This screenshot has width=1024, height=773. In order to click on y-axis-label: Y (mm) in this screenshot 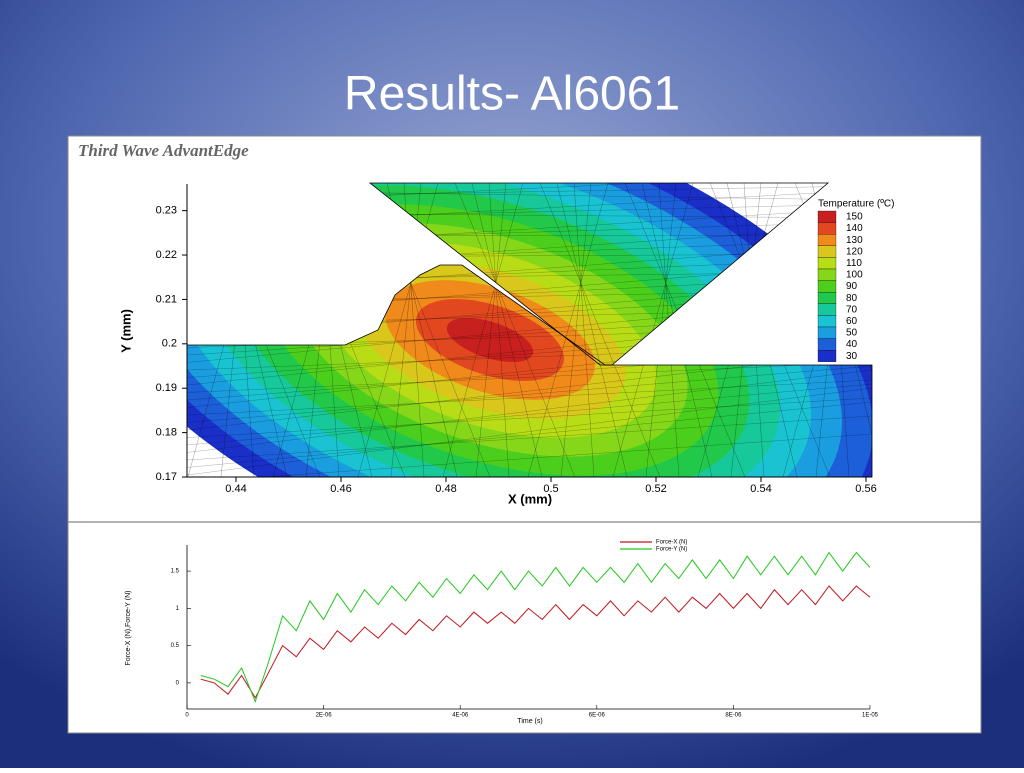, I will do `click(125, 331)`.